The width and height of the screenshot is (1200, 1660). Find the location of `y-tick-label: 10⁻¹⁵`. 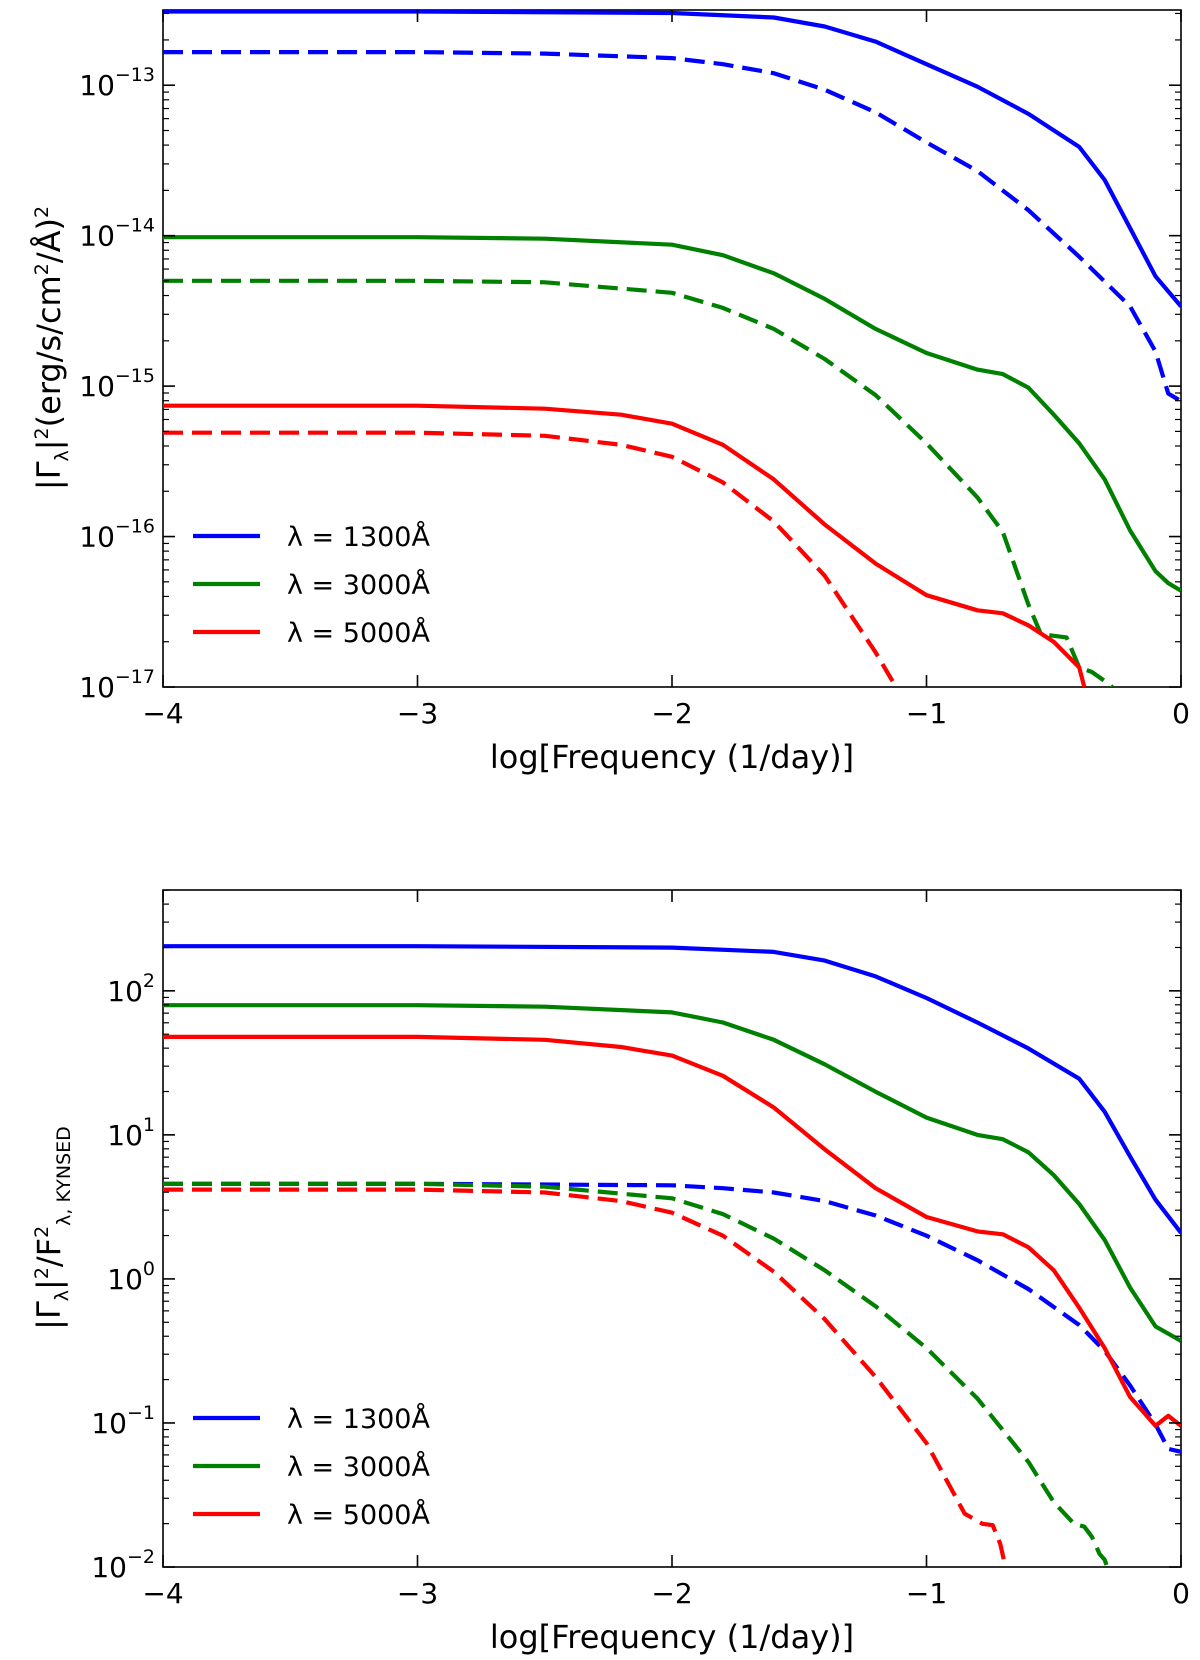

y-tick-label: 10⁻¹⁵ is located at coordinates (117, 384).